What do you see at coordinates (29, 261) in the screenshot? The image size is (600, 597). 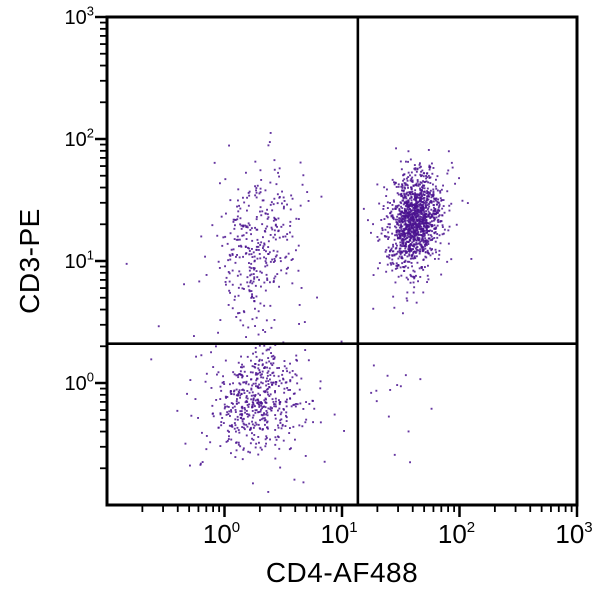 I see `y-axis-title: CD3-PE` at bounding box center [29, 261].